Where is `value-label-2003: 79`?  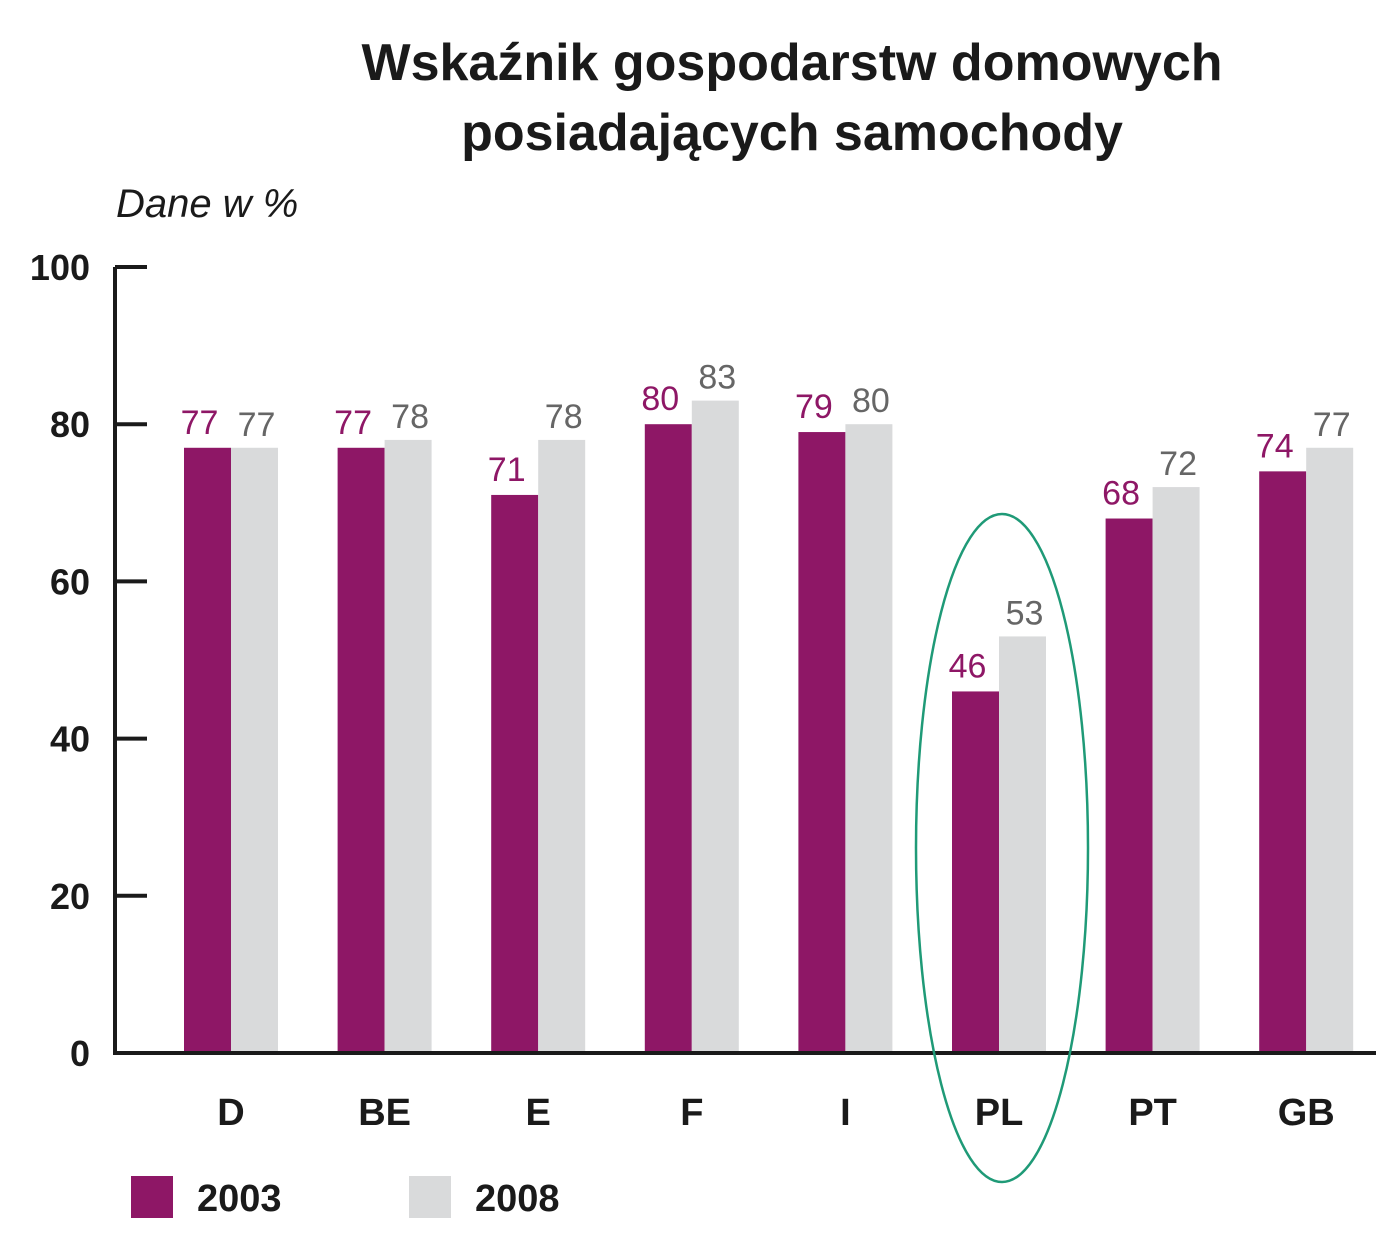 value-label-2003: 79 is located at coordinates (814, 407).